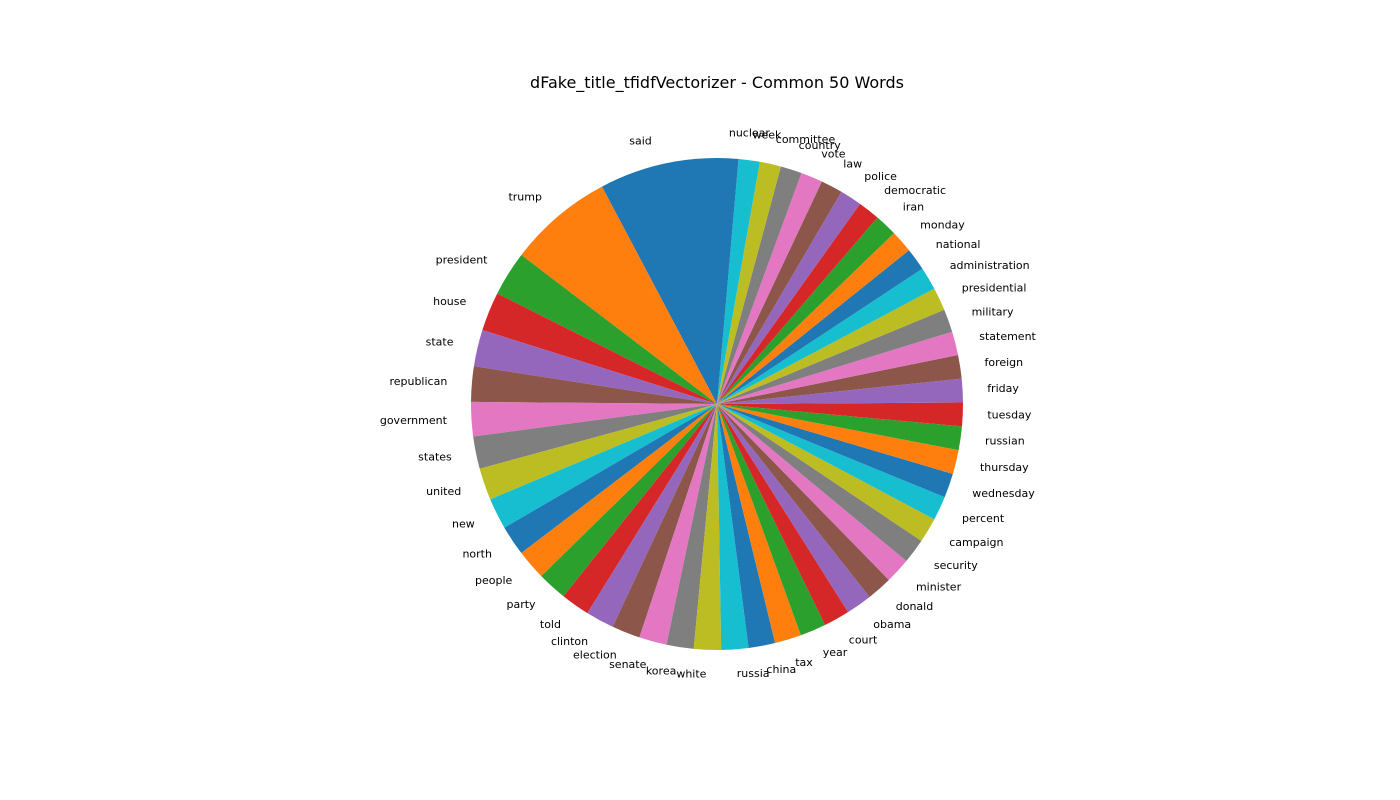  What do you see at coordinates (594, 419) in the screenshot?
I see `pie-slice-government` at bounding box center [594, 419].